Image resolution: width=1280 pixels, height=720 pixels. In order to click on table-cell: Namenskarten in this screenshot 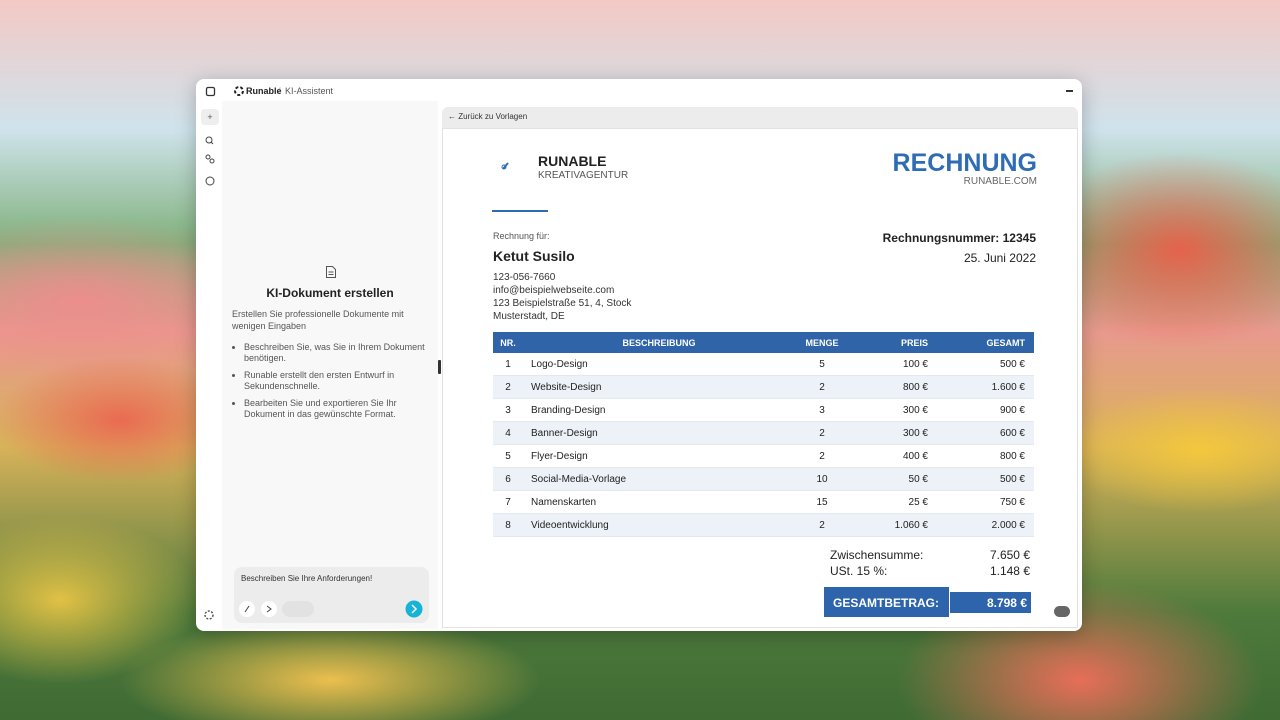, I will do `click(564, 502)`.